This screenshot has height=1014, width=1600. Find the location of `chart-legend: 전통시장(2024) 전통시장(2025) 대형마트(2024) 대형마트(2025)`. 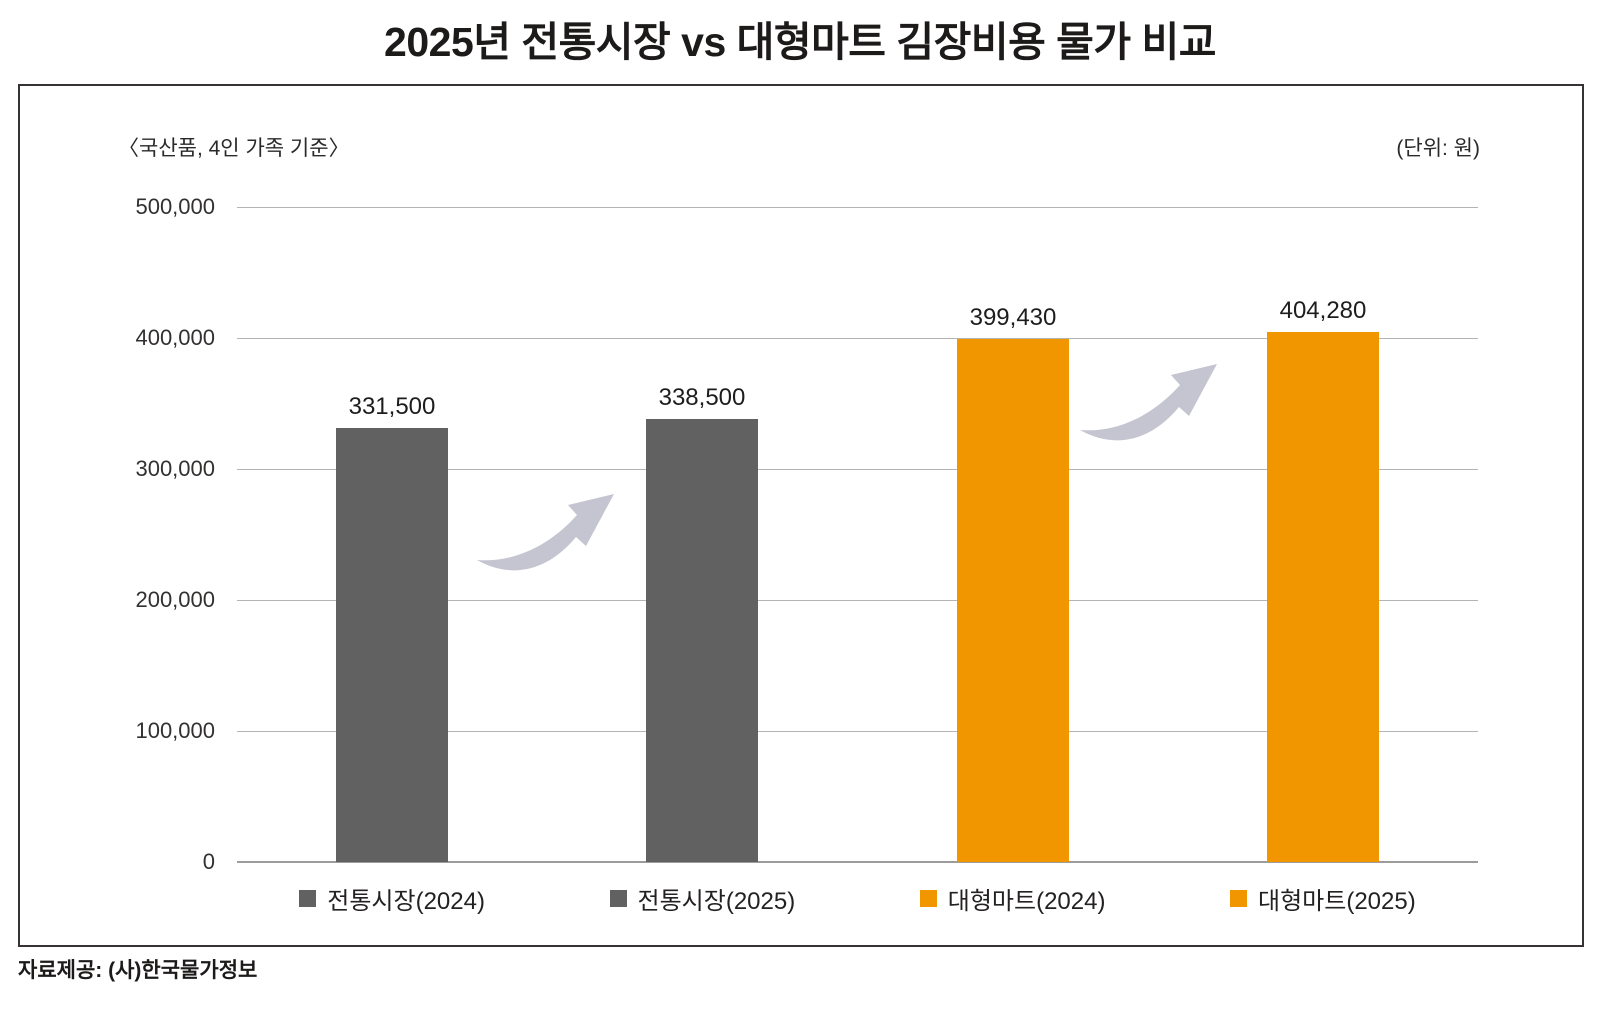

chart-legend: 전통시장(2024) 전통시장(2025) 대형마트(2024) 대형마트(2025) is located at coordinates (857, 898).